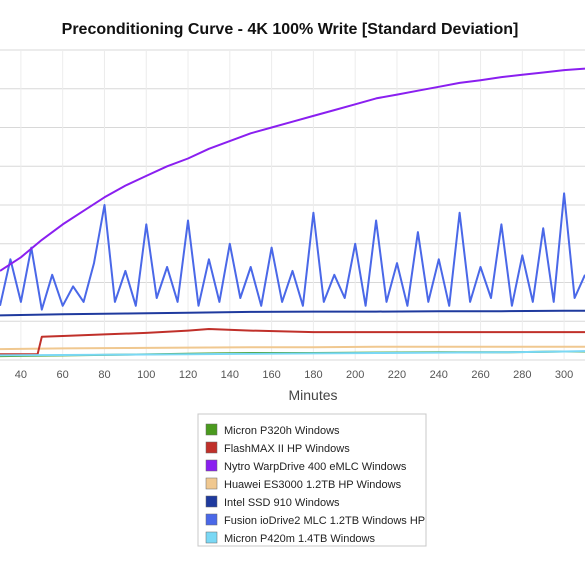 The height and width of the screenshot is (567, 585). Describe the element at coordinates (312, 395) in the screenshot. I see `x-axis-label: Minutes` at that location.